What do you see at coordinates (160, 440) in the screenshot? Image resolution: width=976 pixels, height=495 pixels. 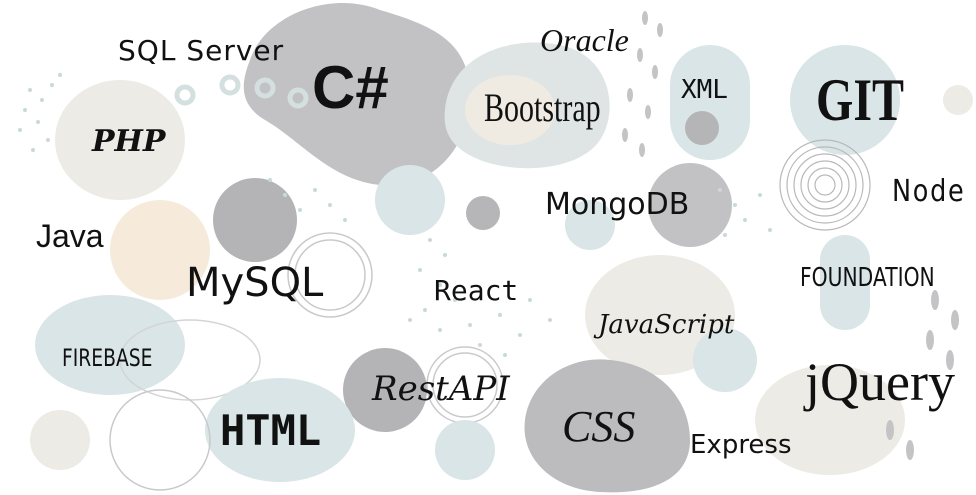 I see `ring-bottom-left` at bounding box center [160, 440].